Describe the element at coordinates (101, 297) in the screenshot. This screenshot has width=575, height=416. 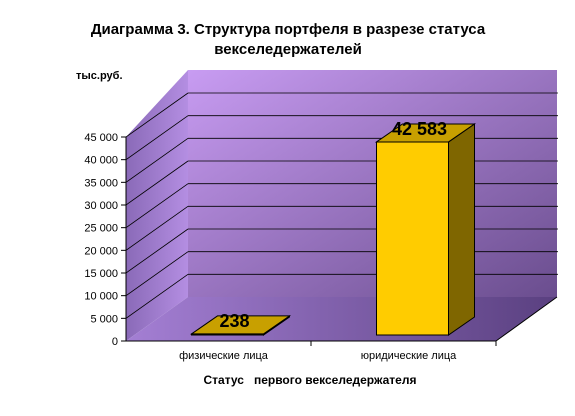
I see `y-tick-label: 10 000` at that location.